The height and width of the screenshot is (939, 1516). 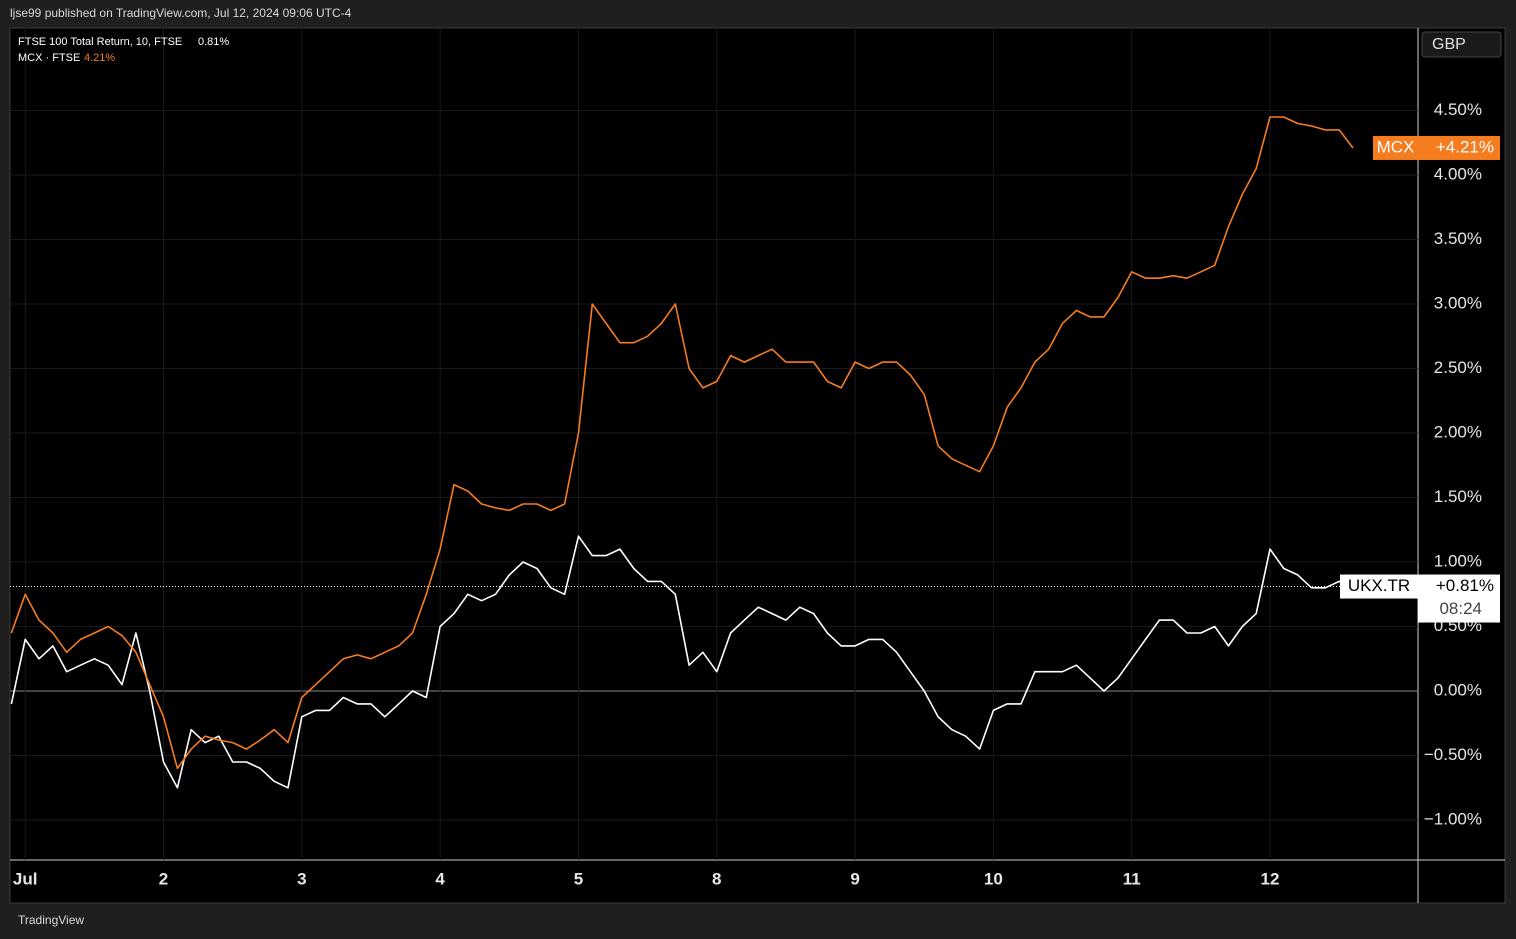 I want to click on y-tick-label: −0.50%, so click(x=1453, y=754).